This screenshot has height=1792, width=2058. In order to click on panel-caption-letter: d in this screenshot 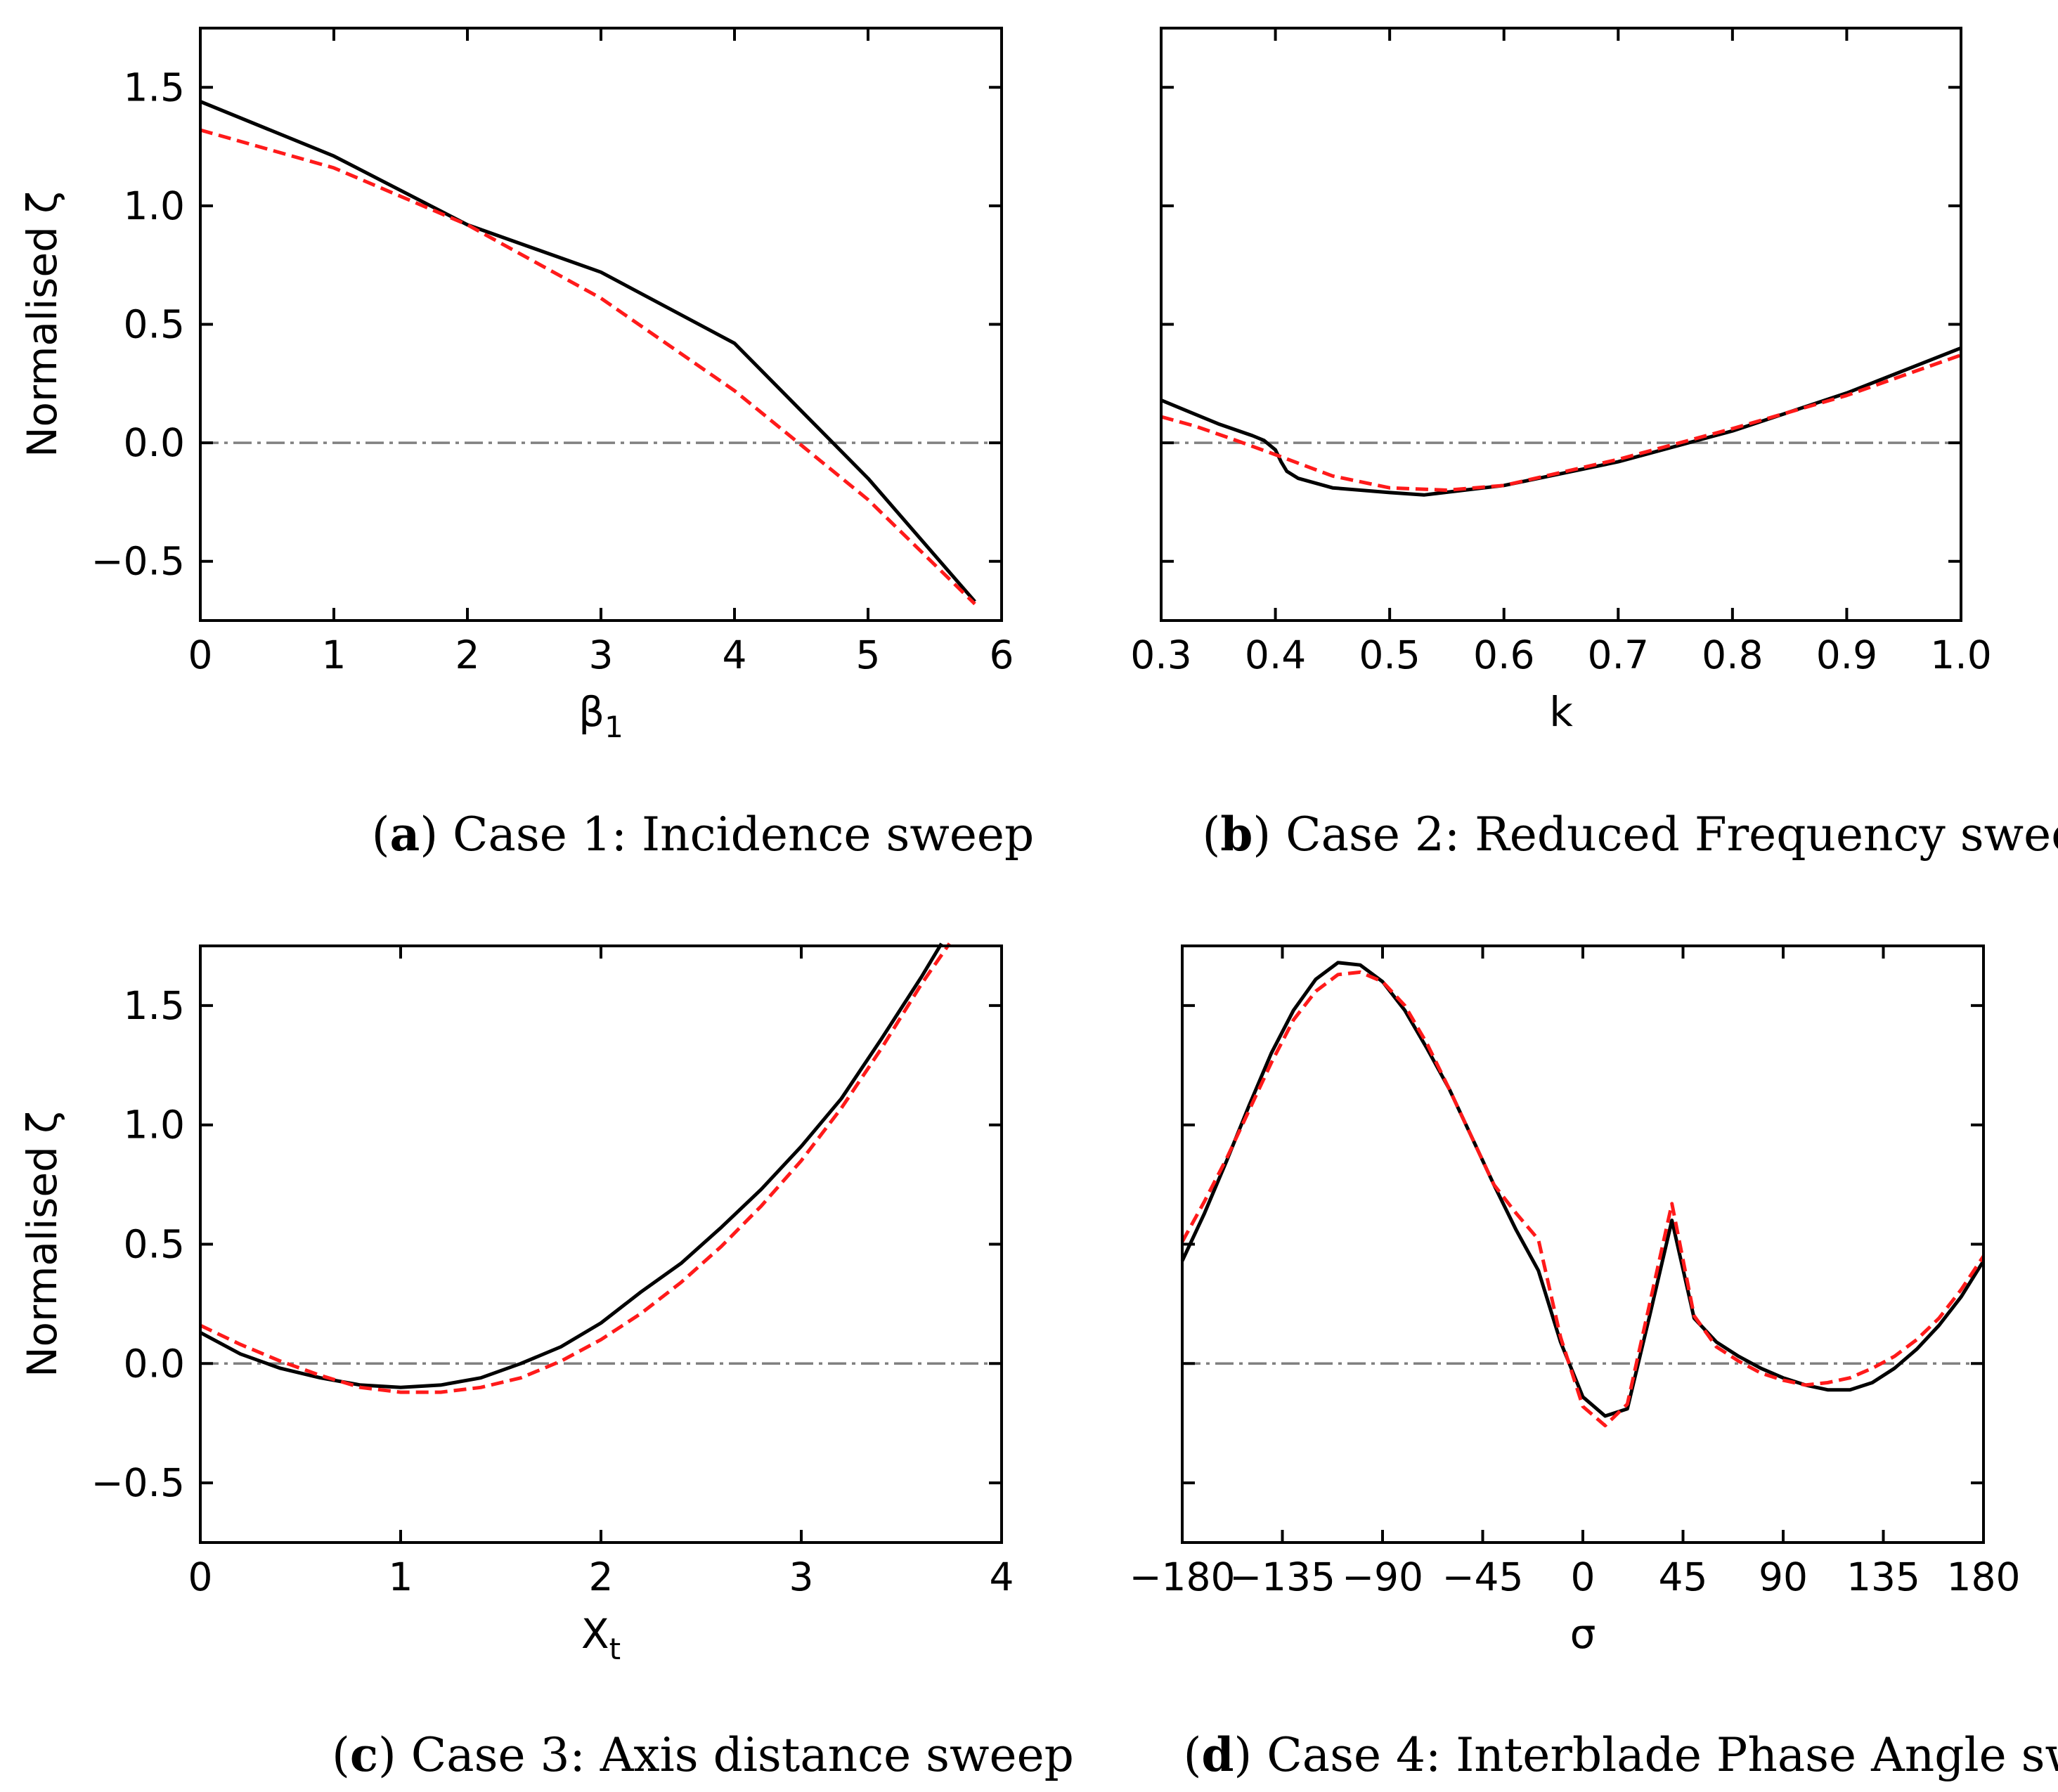, I will do `click(1218, 1754)`.